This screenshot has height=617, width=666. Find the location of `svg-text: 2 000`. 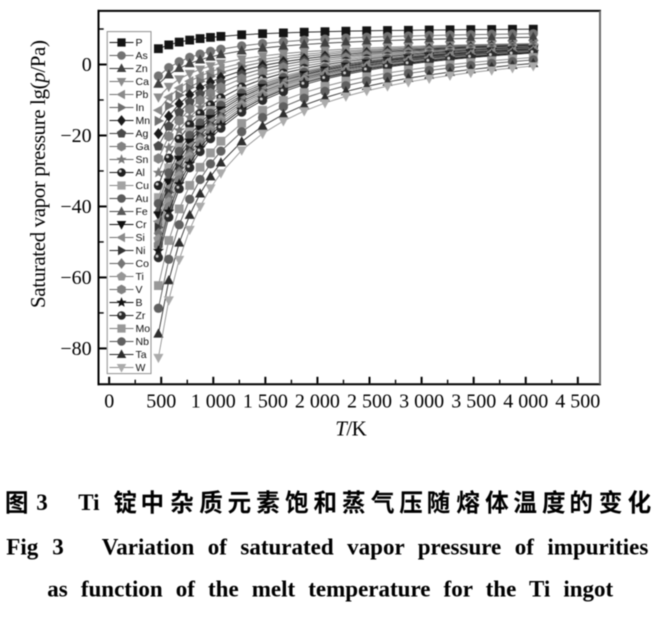

svg-text: 2 000 is located at coordinates (317, 402).